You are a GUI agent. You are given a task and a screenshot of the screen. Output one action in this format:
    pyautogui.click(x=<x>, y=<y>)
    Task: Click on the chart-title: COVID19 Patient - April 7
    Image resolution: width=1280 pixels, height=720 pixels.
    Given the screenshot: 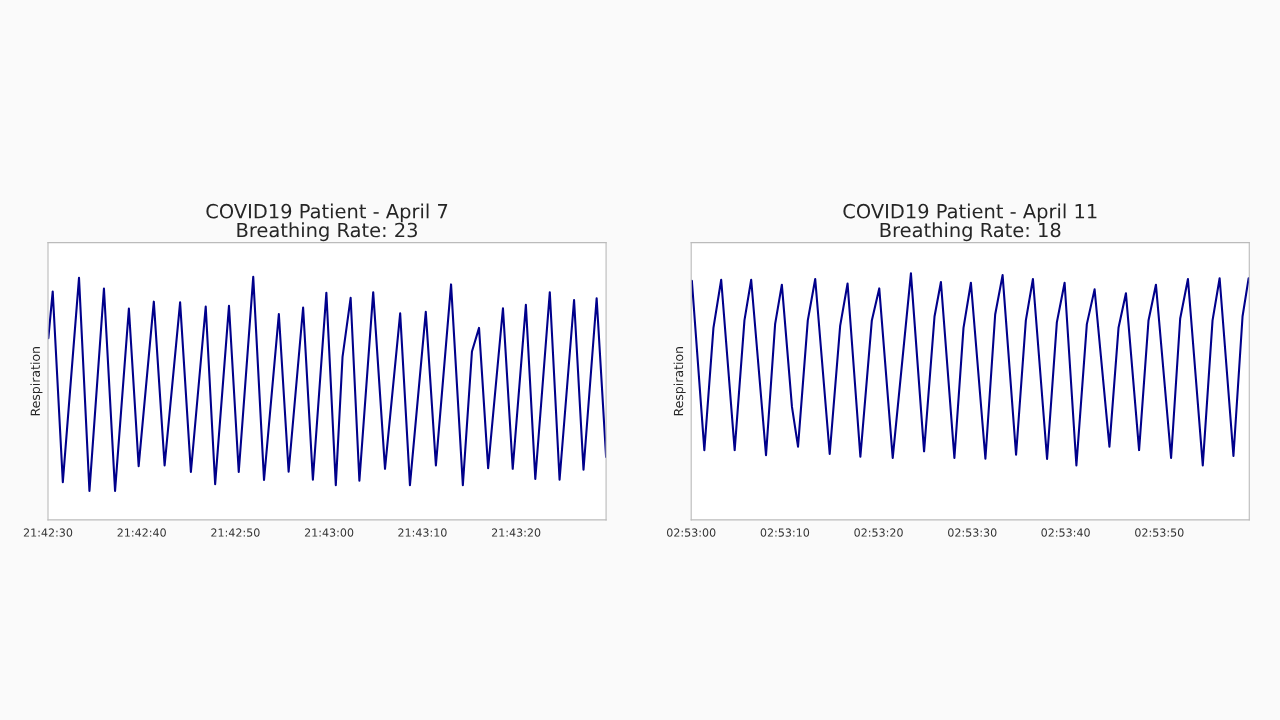 What is the action you would take?
    pyautogui.click(x=327, y=213)
    